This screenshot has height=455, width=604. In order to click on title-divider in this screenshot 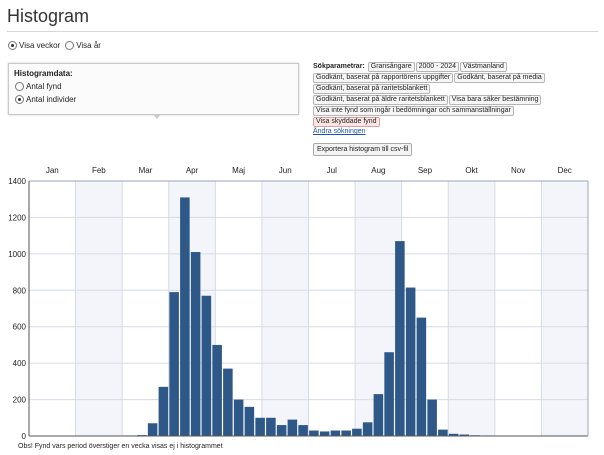, I will do `click(302, 31)`.